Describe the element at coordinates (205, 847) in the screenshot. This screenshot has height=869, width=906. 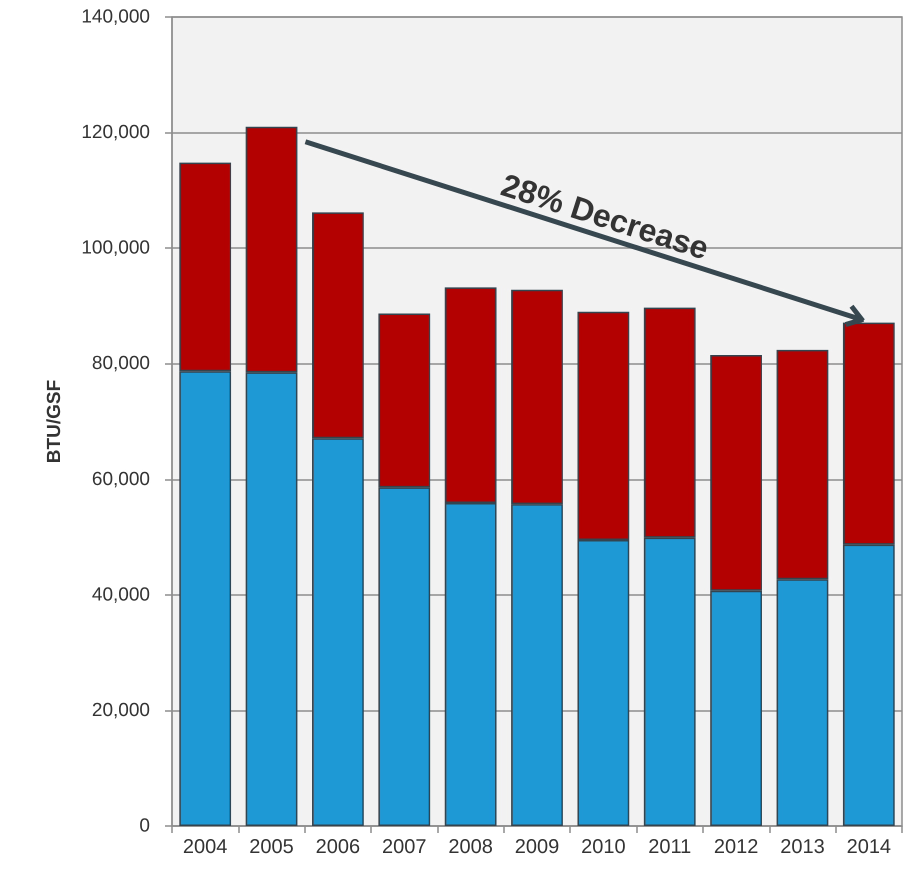
I see `x-tick-label: 2004` at that location.